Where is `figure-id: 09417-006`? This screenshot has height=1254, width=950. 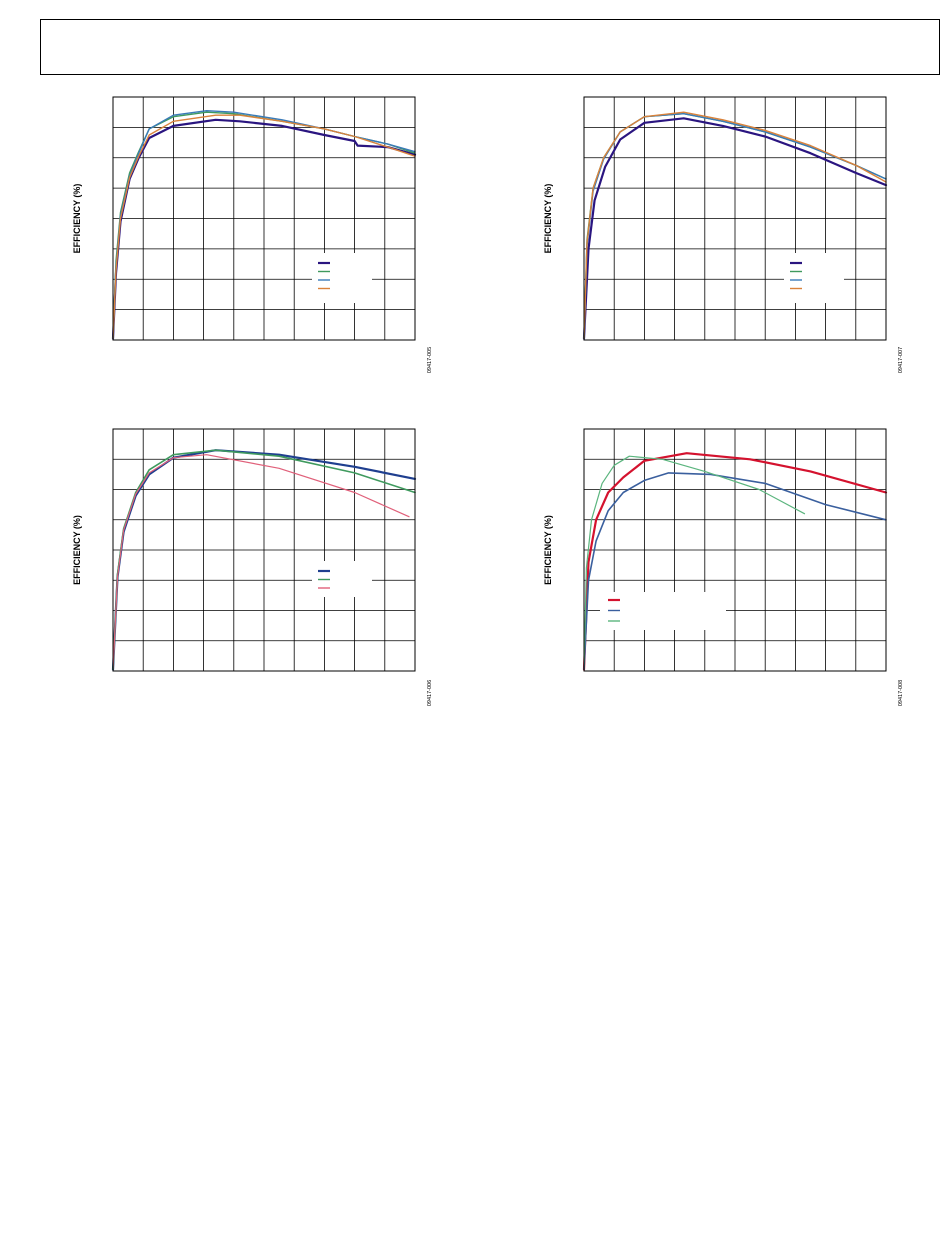
figure-id: 09417-006 is located at coordinates (430, 693).